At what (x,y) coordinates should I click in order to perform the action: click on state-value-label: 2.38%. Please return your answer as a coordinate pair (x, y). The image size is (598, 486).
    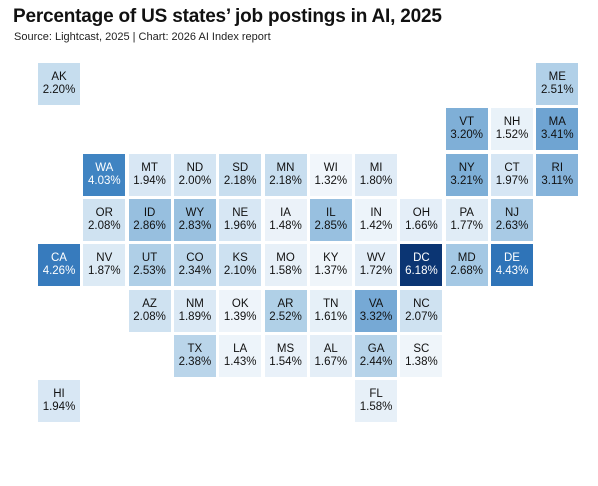
    Looking at the image, I should click on (195, 361).